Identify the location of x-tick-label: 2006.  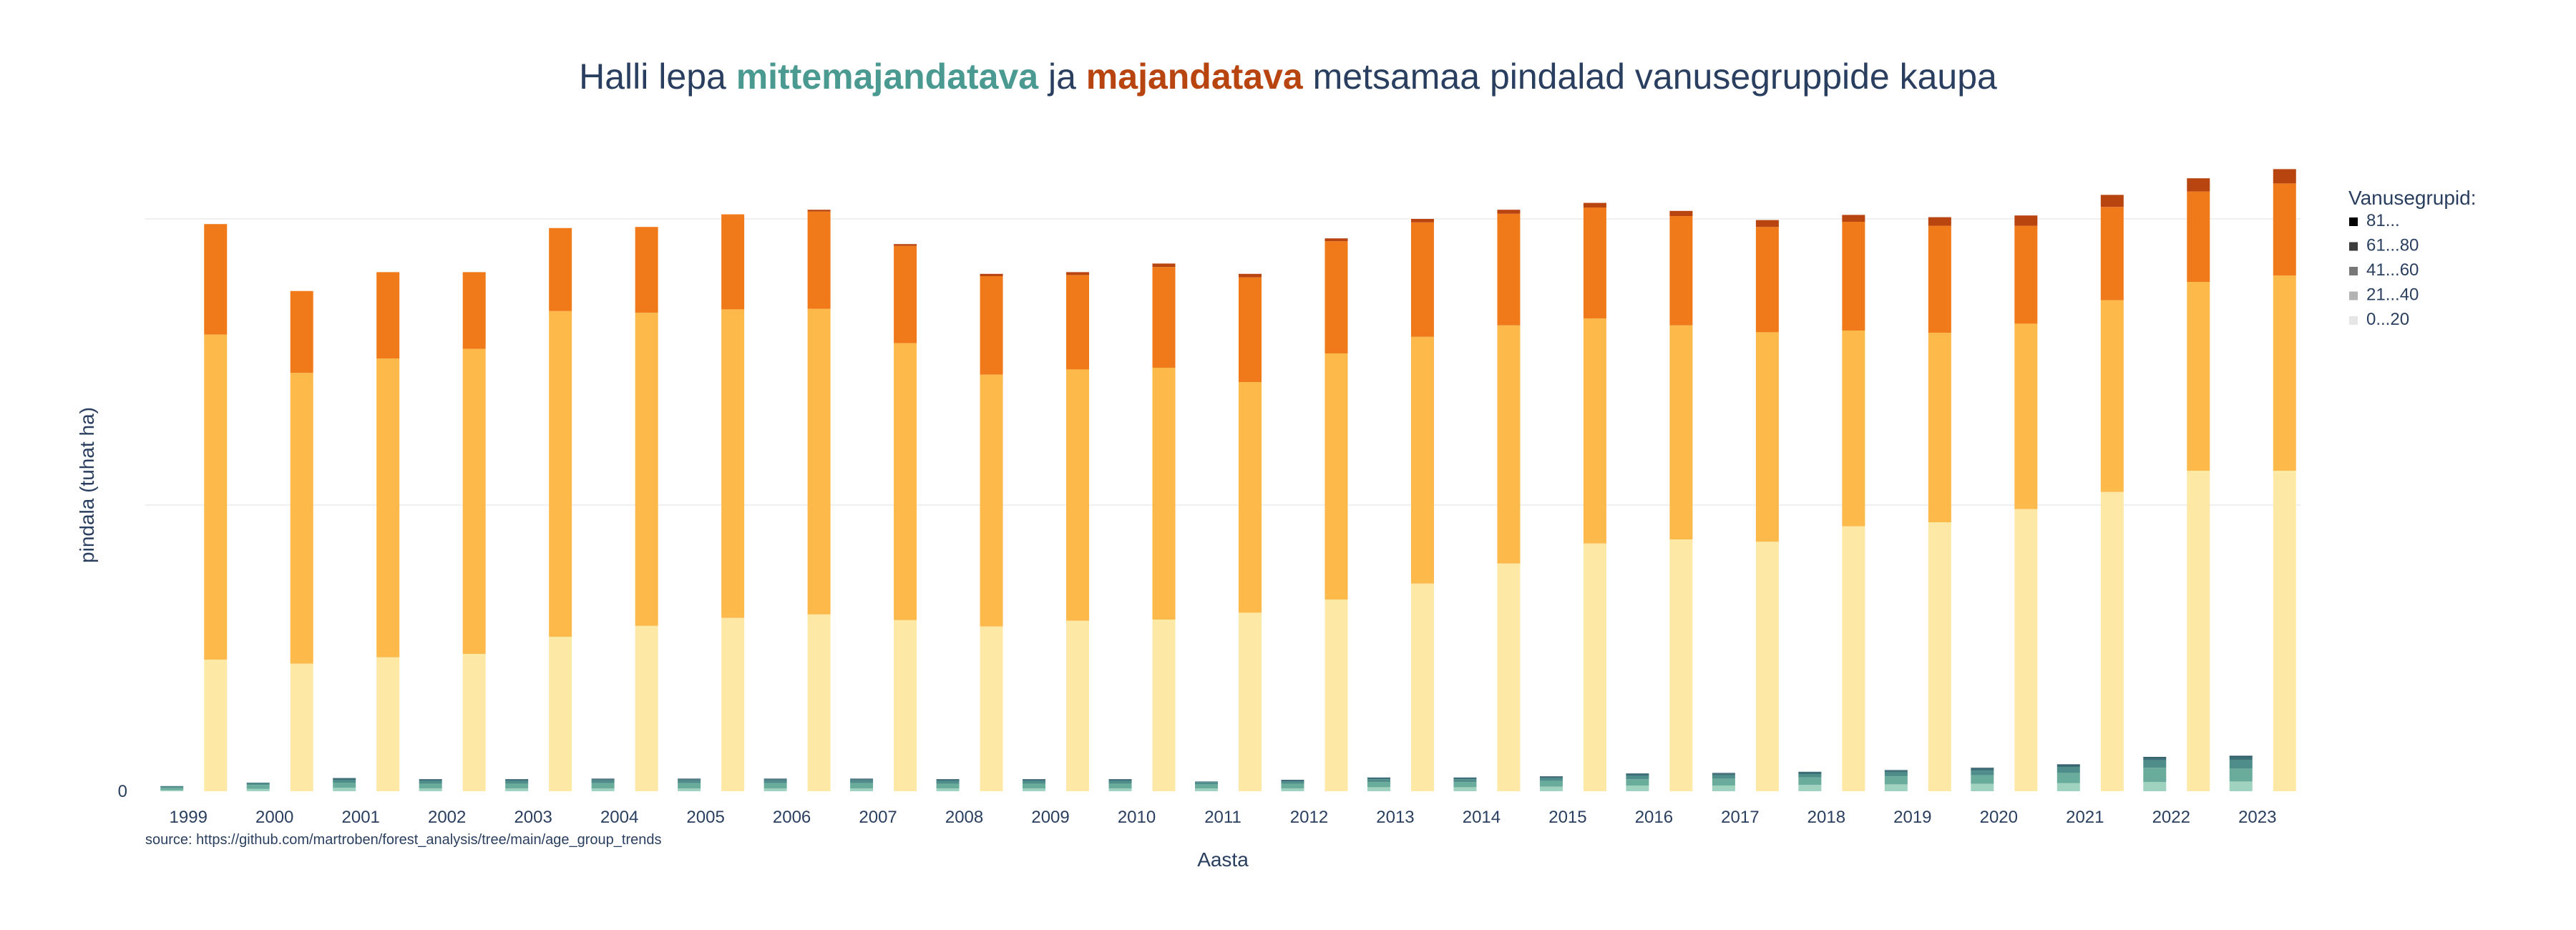
(792, 817).